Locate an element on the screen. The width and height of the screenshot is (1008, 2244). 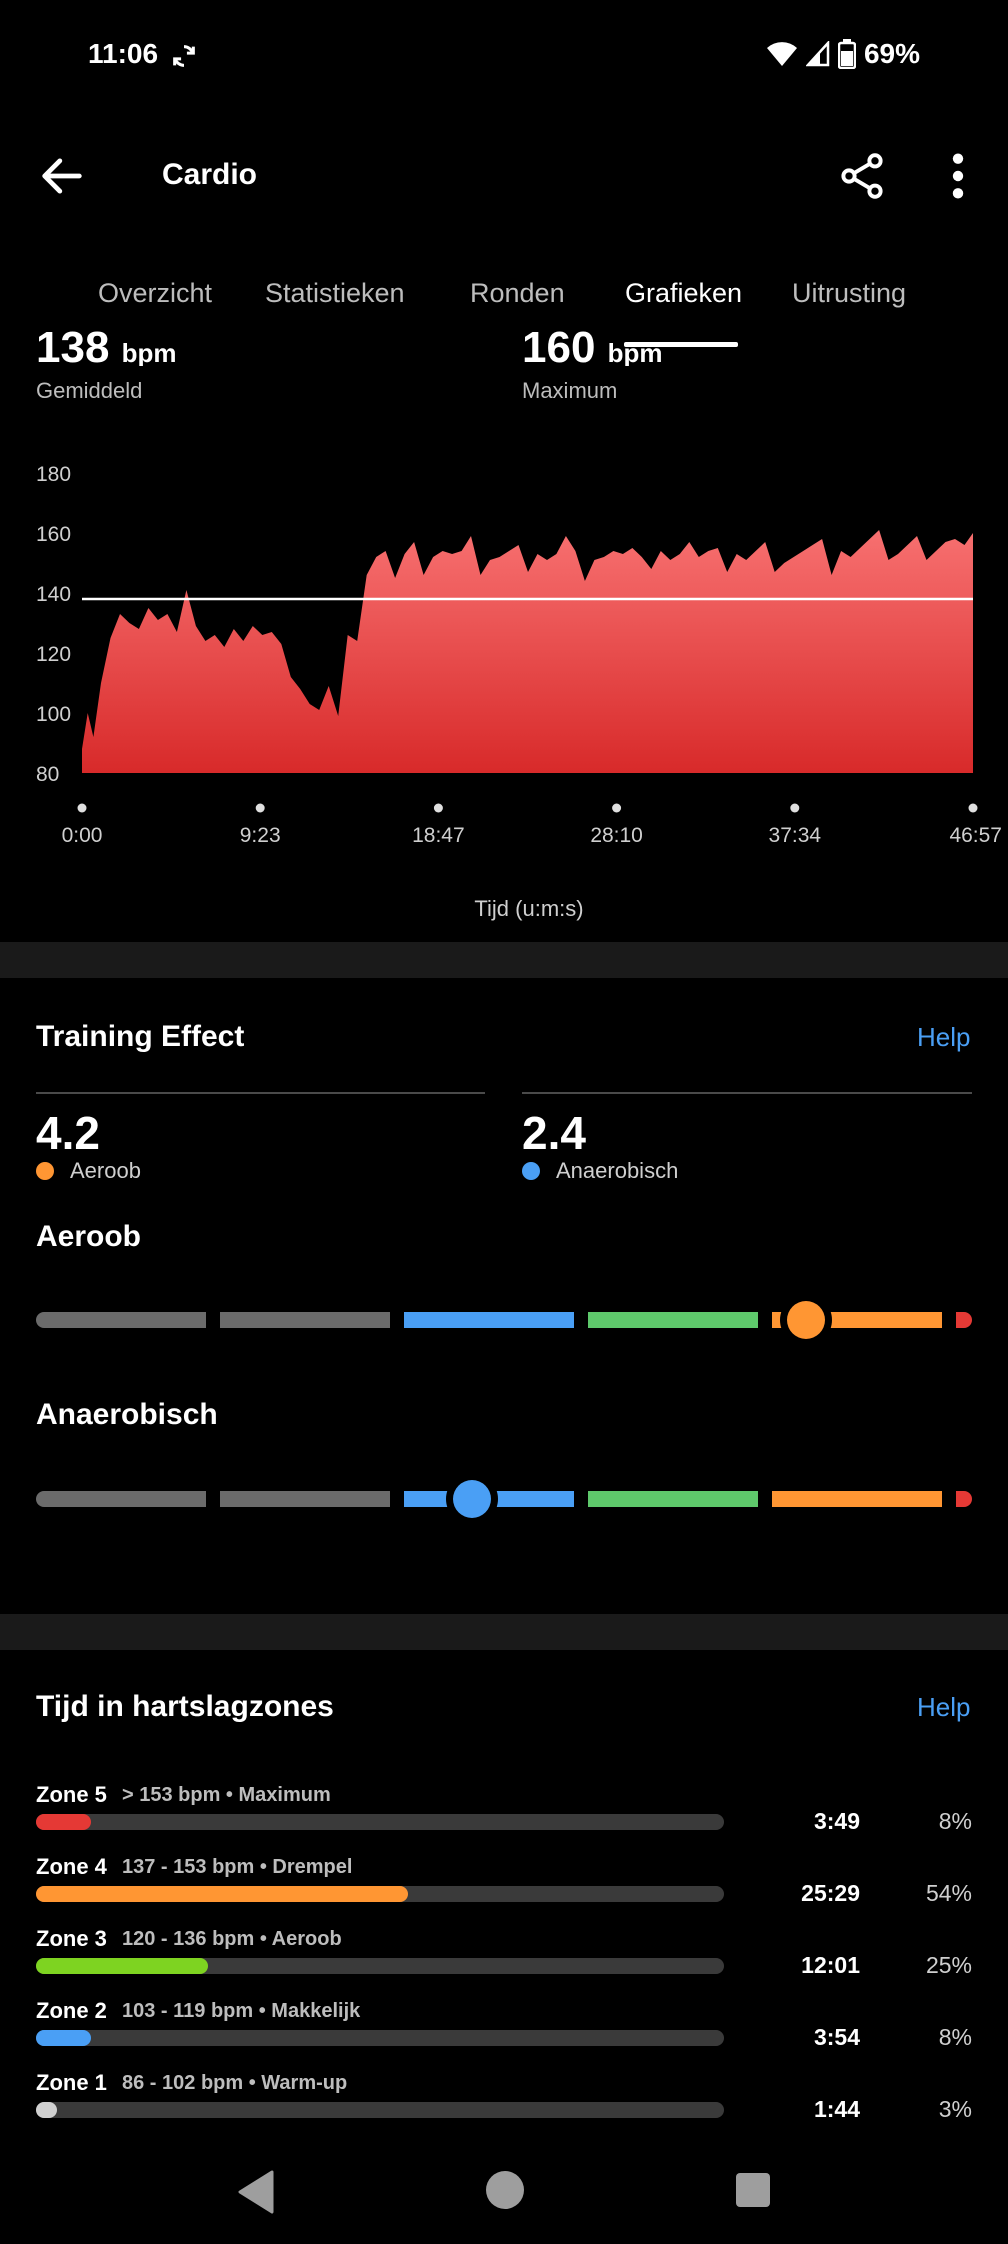
max-hr-value: 160 bpm is located at coordinates (592, 348).